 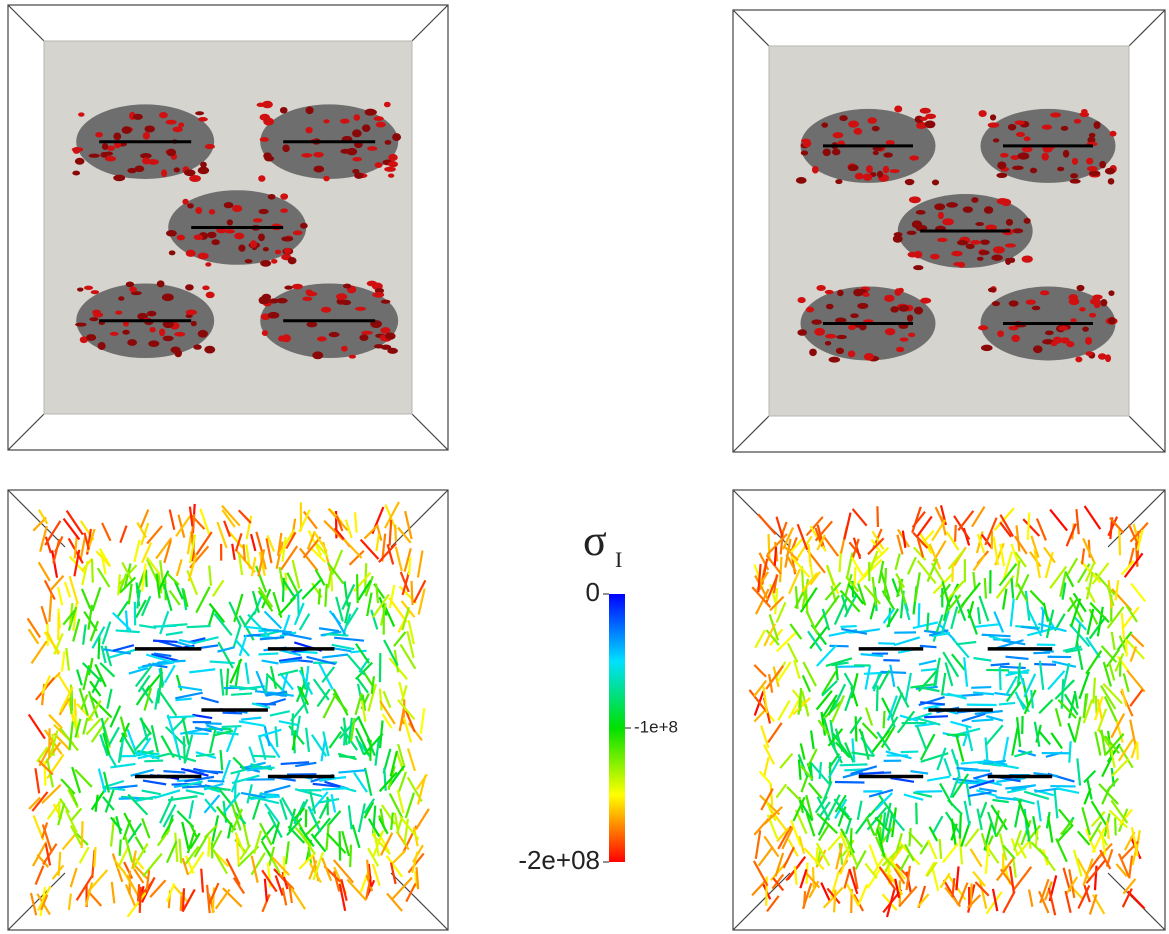 I want to click on colorbar-title: σ, so click(x=595, y=540).